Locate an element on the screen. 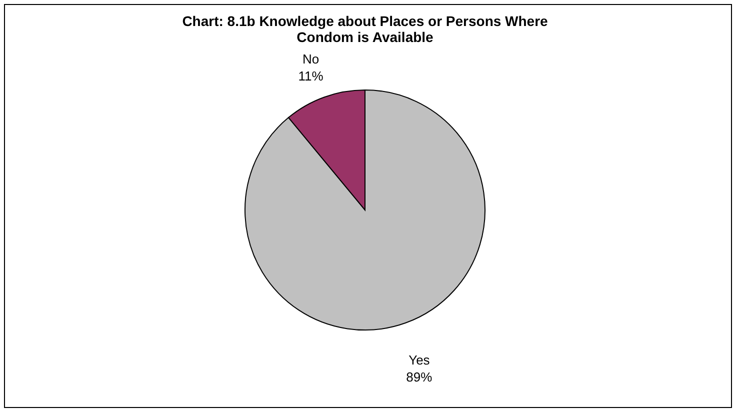 The height and width of the screenshot is (415, 744). chart-title: Chart: 8.1b Knowledge about Places or Persons Where Condom is Available is located at coordinates (365, 29).